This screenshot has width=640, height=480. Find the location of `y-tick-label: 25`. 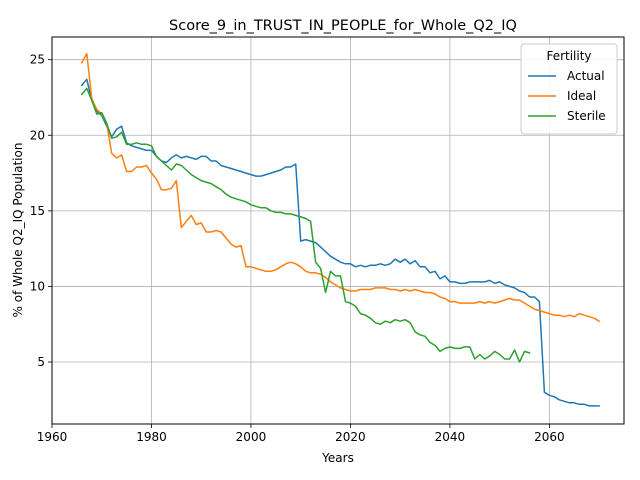

y-tick-label: 25 is located at coordinates (37, 60).